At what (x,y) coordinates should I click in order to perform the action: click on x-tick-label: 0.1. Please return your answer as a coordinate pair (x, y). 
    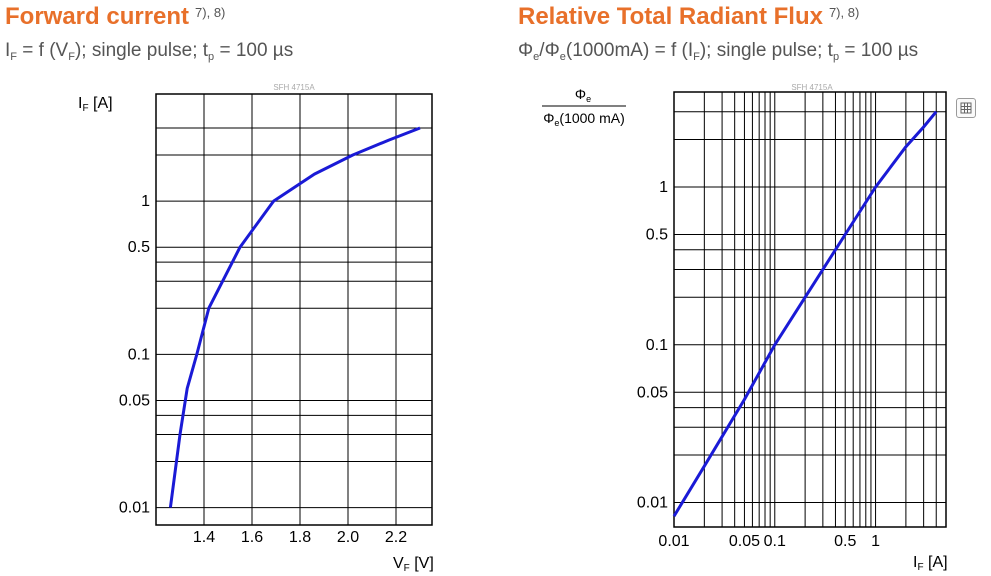
    Looking at the image, I should click on (775, 541).